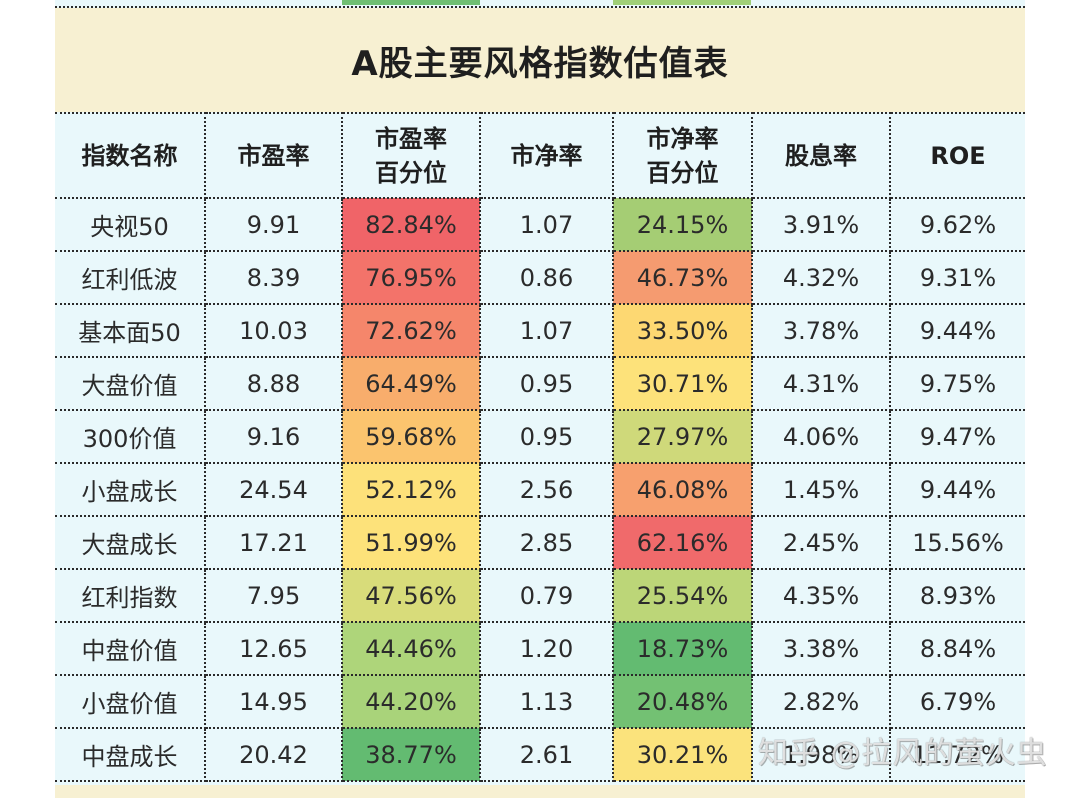 Image resolution: width=1080 pixels, height=798 pixels. Describe the element at coordinates (411, 489) in the screenshot. I see `cell-pe-percentile: 52.12%` at that location.